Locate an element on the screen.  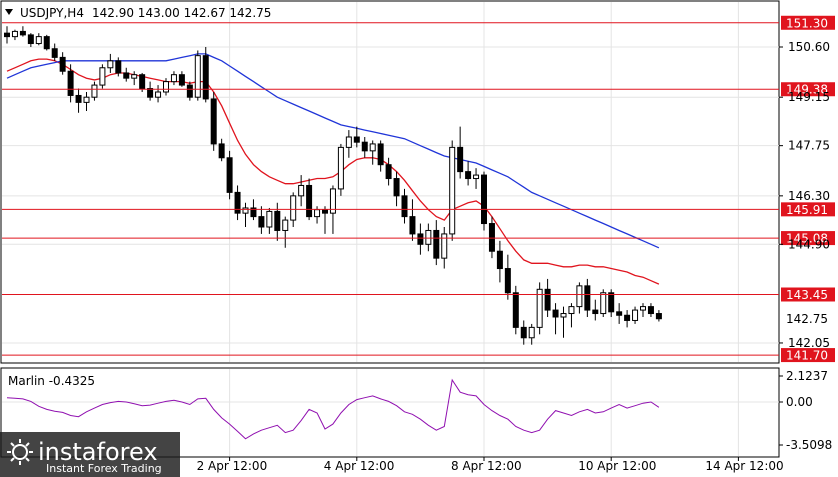
logo-background is located at coordinates (90, 454).